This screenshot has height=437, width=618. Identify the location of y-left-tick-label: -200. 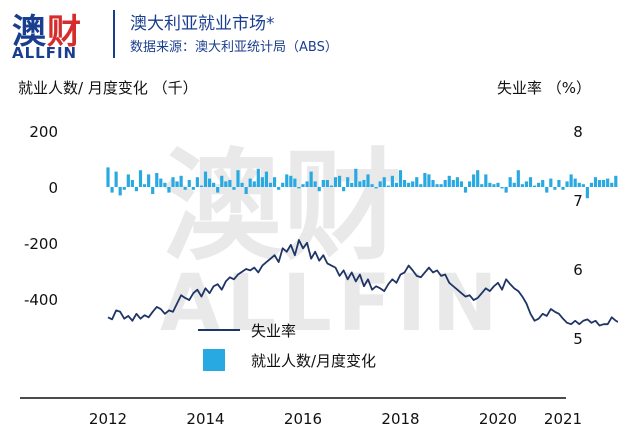
(41, 244).